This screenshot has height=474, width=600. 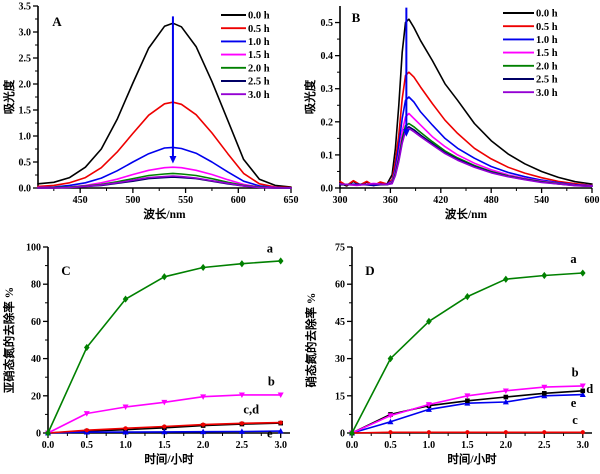 What do you see at coordinates (340, 396) in the screenshot?
I see `svg-text: 15` at bounding box center [340, 396].